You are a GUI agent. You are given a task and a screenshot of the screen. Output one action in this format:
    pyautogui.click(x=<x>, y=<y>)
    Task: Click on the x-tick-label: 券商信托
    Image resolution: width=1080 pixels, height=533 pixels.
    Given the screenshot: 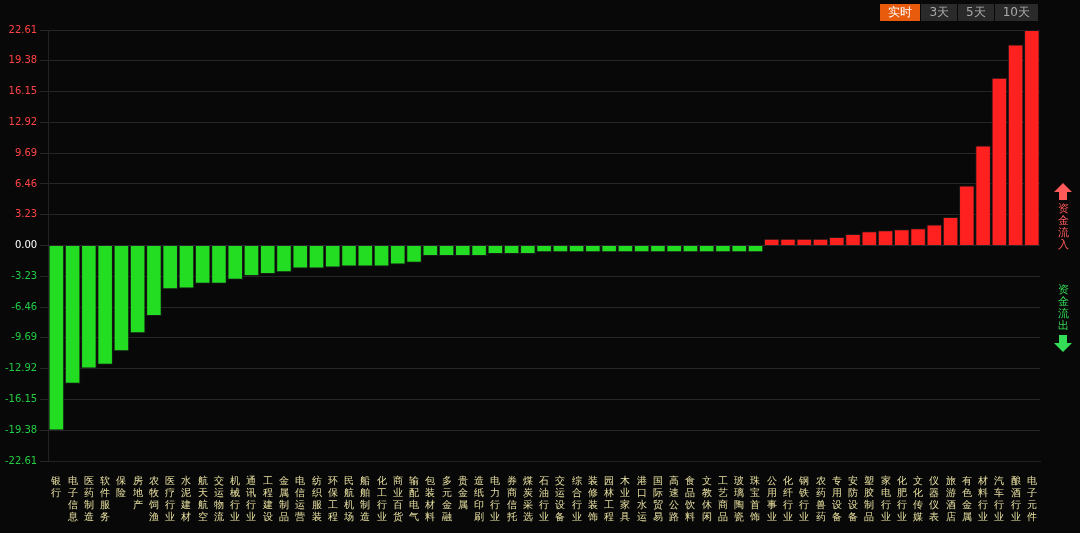 What is the action you would take?
    pyautogui.click(x=511, y=498)
    